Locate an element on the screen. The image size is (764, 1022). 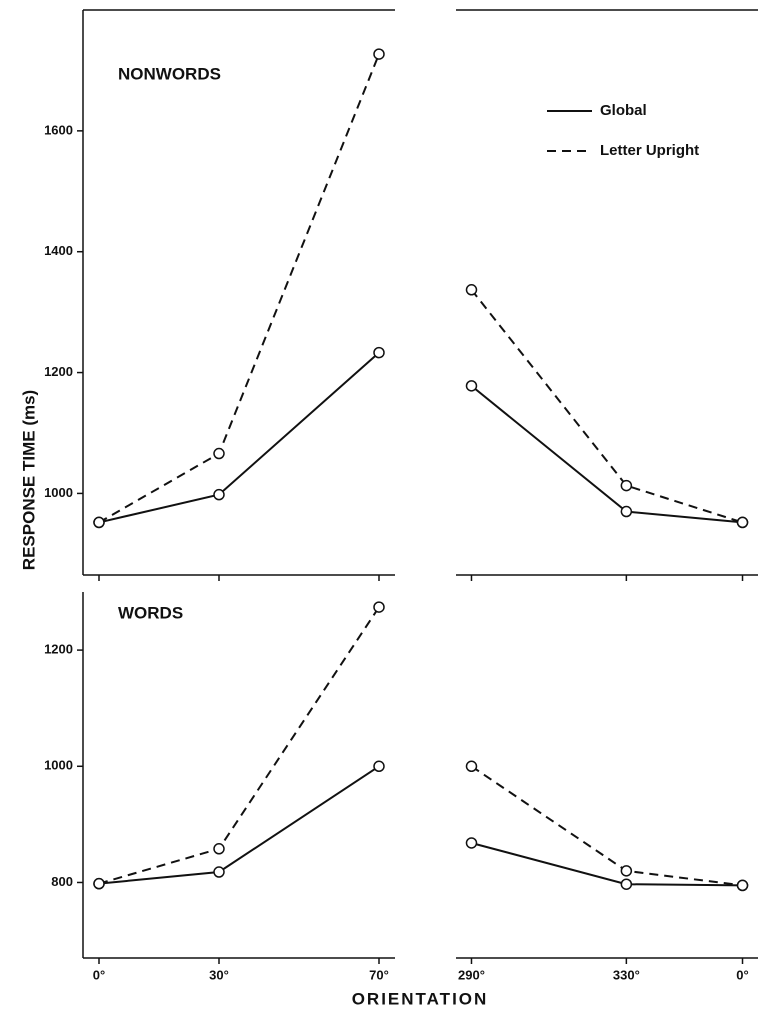
y-tick-label: 1600 is located at coordinates (58, 129).